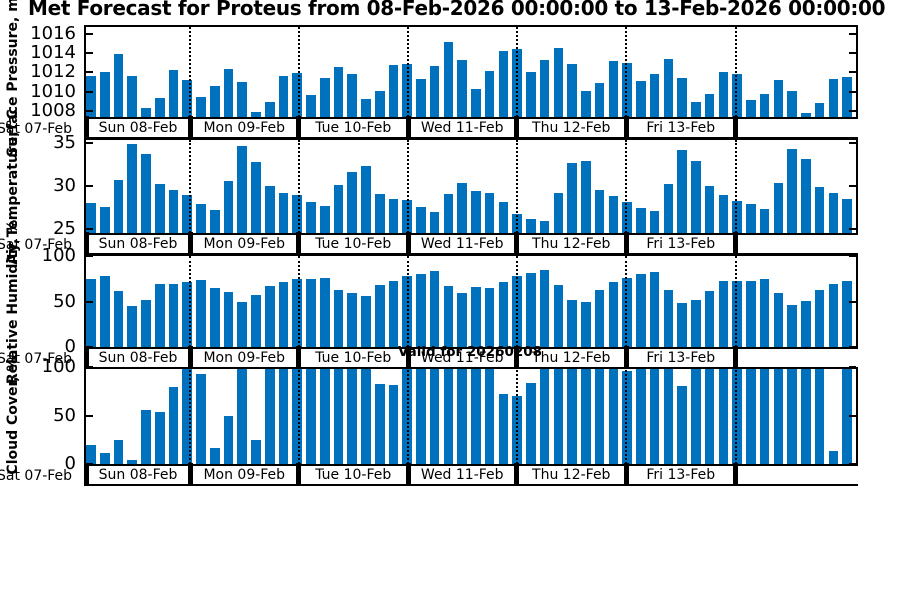 Image resolution: width=900 pixels, height=600 pixels. Describe the element at coordinates (64, 415) in the screenshot. I see `y-tick-label: 50` at that location.